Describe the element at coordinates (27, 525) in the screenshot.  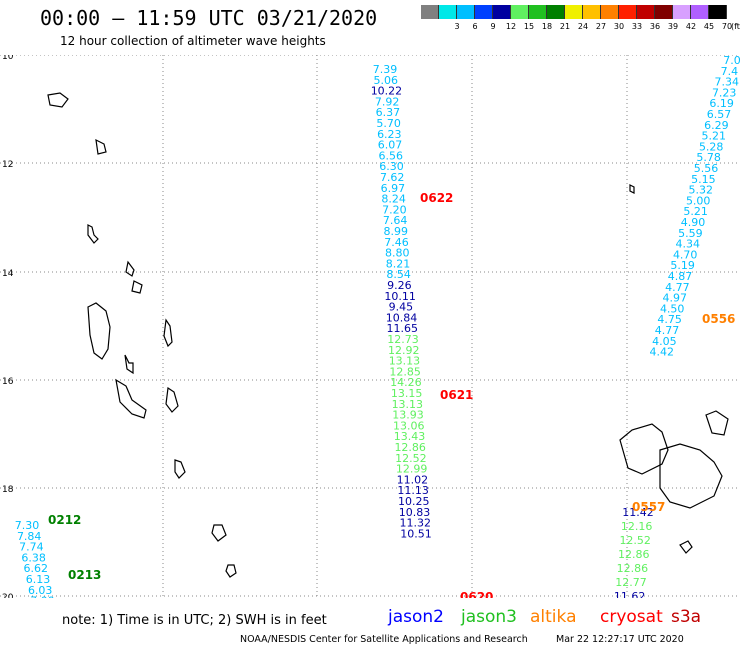
I see `swh-value: 7.30` at that location.